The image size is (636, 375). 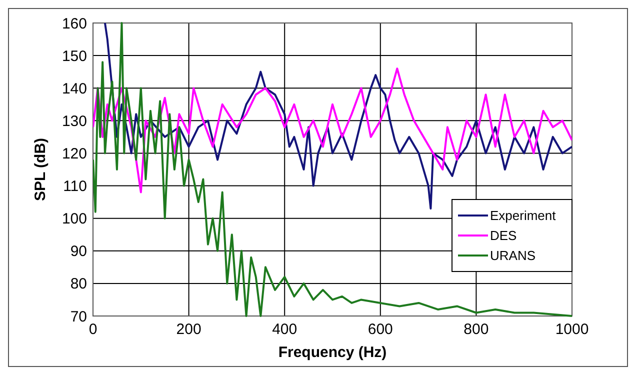 What do you see at coordinates (523, 216) in the screenshot?
I see `legend-label: Experiment` at bounding box center [523, 216].